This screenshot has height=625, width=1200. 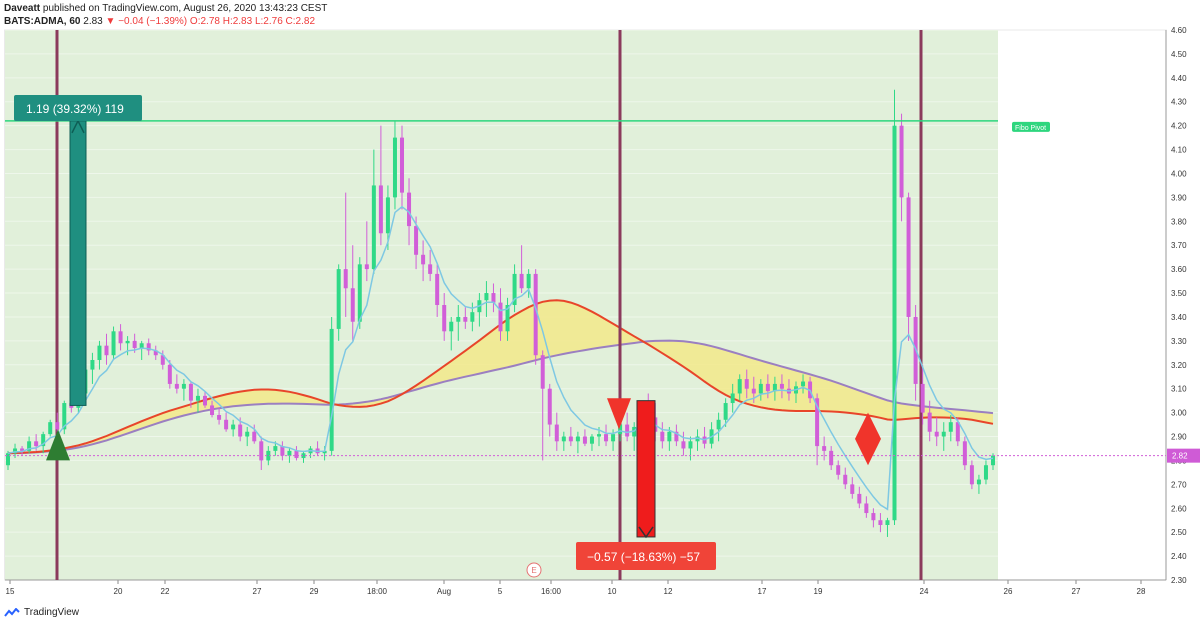 I want to click on long-position-box, so click(x=78, y=263).